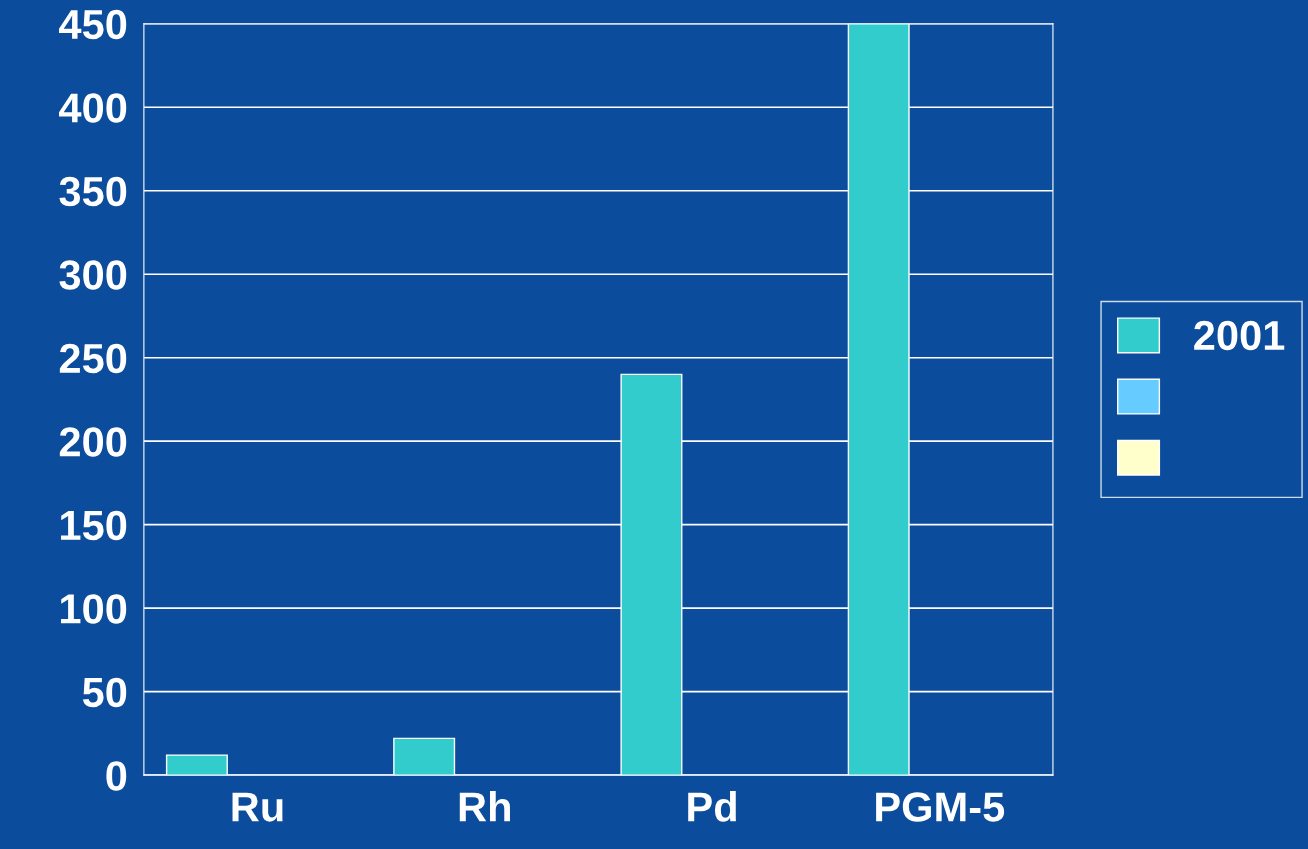  Describe the element at coordinates (257, 807) in the screenshot. I see `x-tick-label: Ru` at that location.